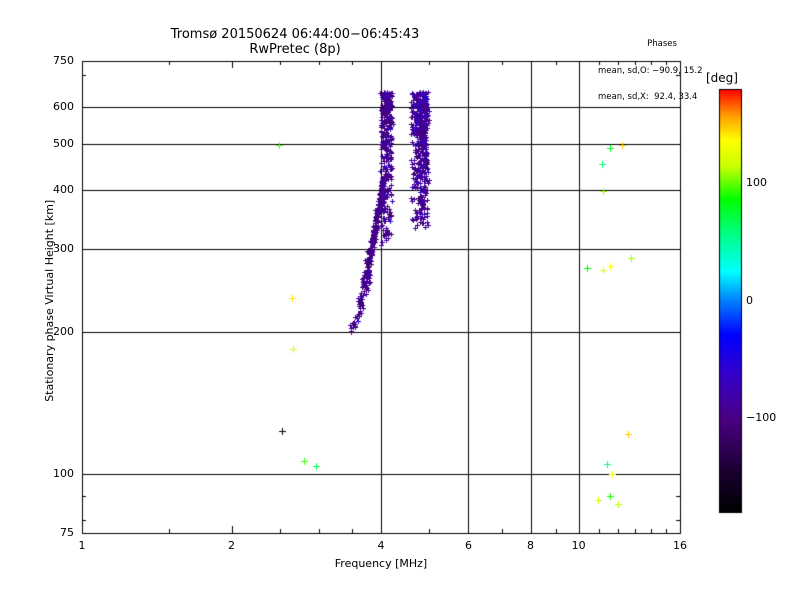 This screenshot has height=600, width=800. Describe the element at coordinates (680, 545) in the screenshot. I see `x-tick-label-16: 16` at that location.